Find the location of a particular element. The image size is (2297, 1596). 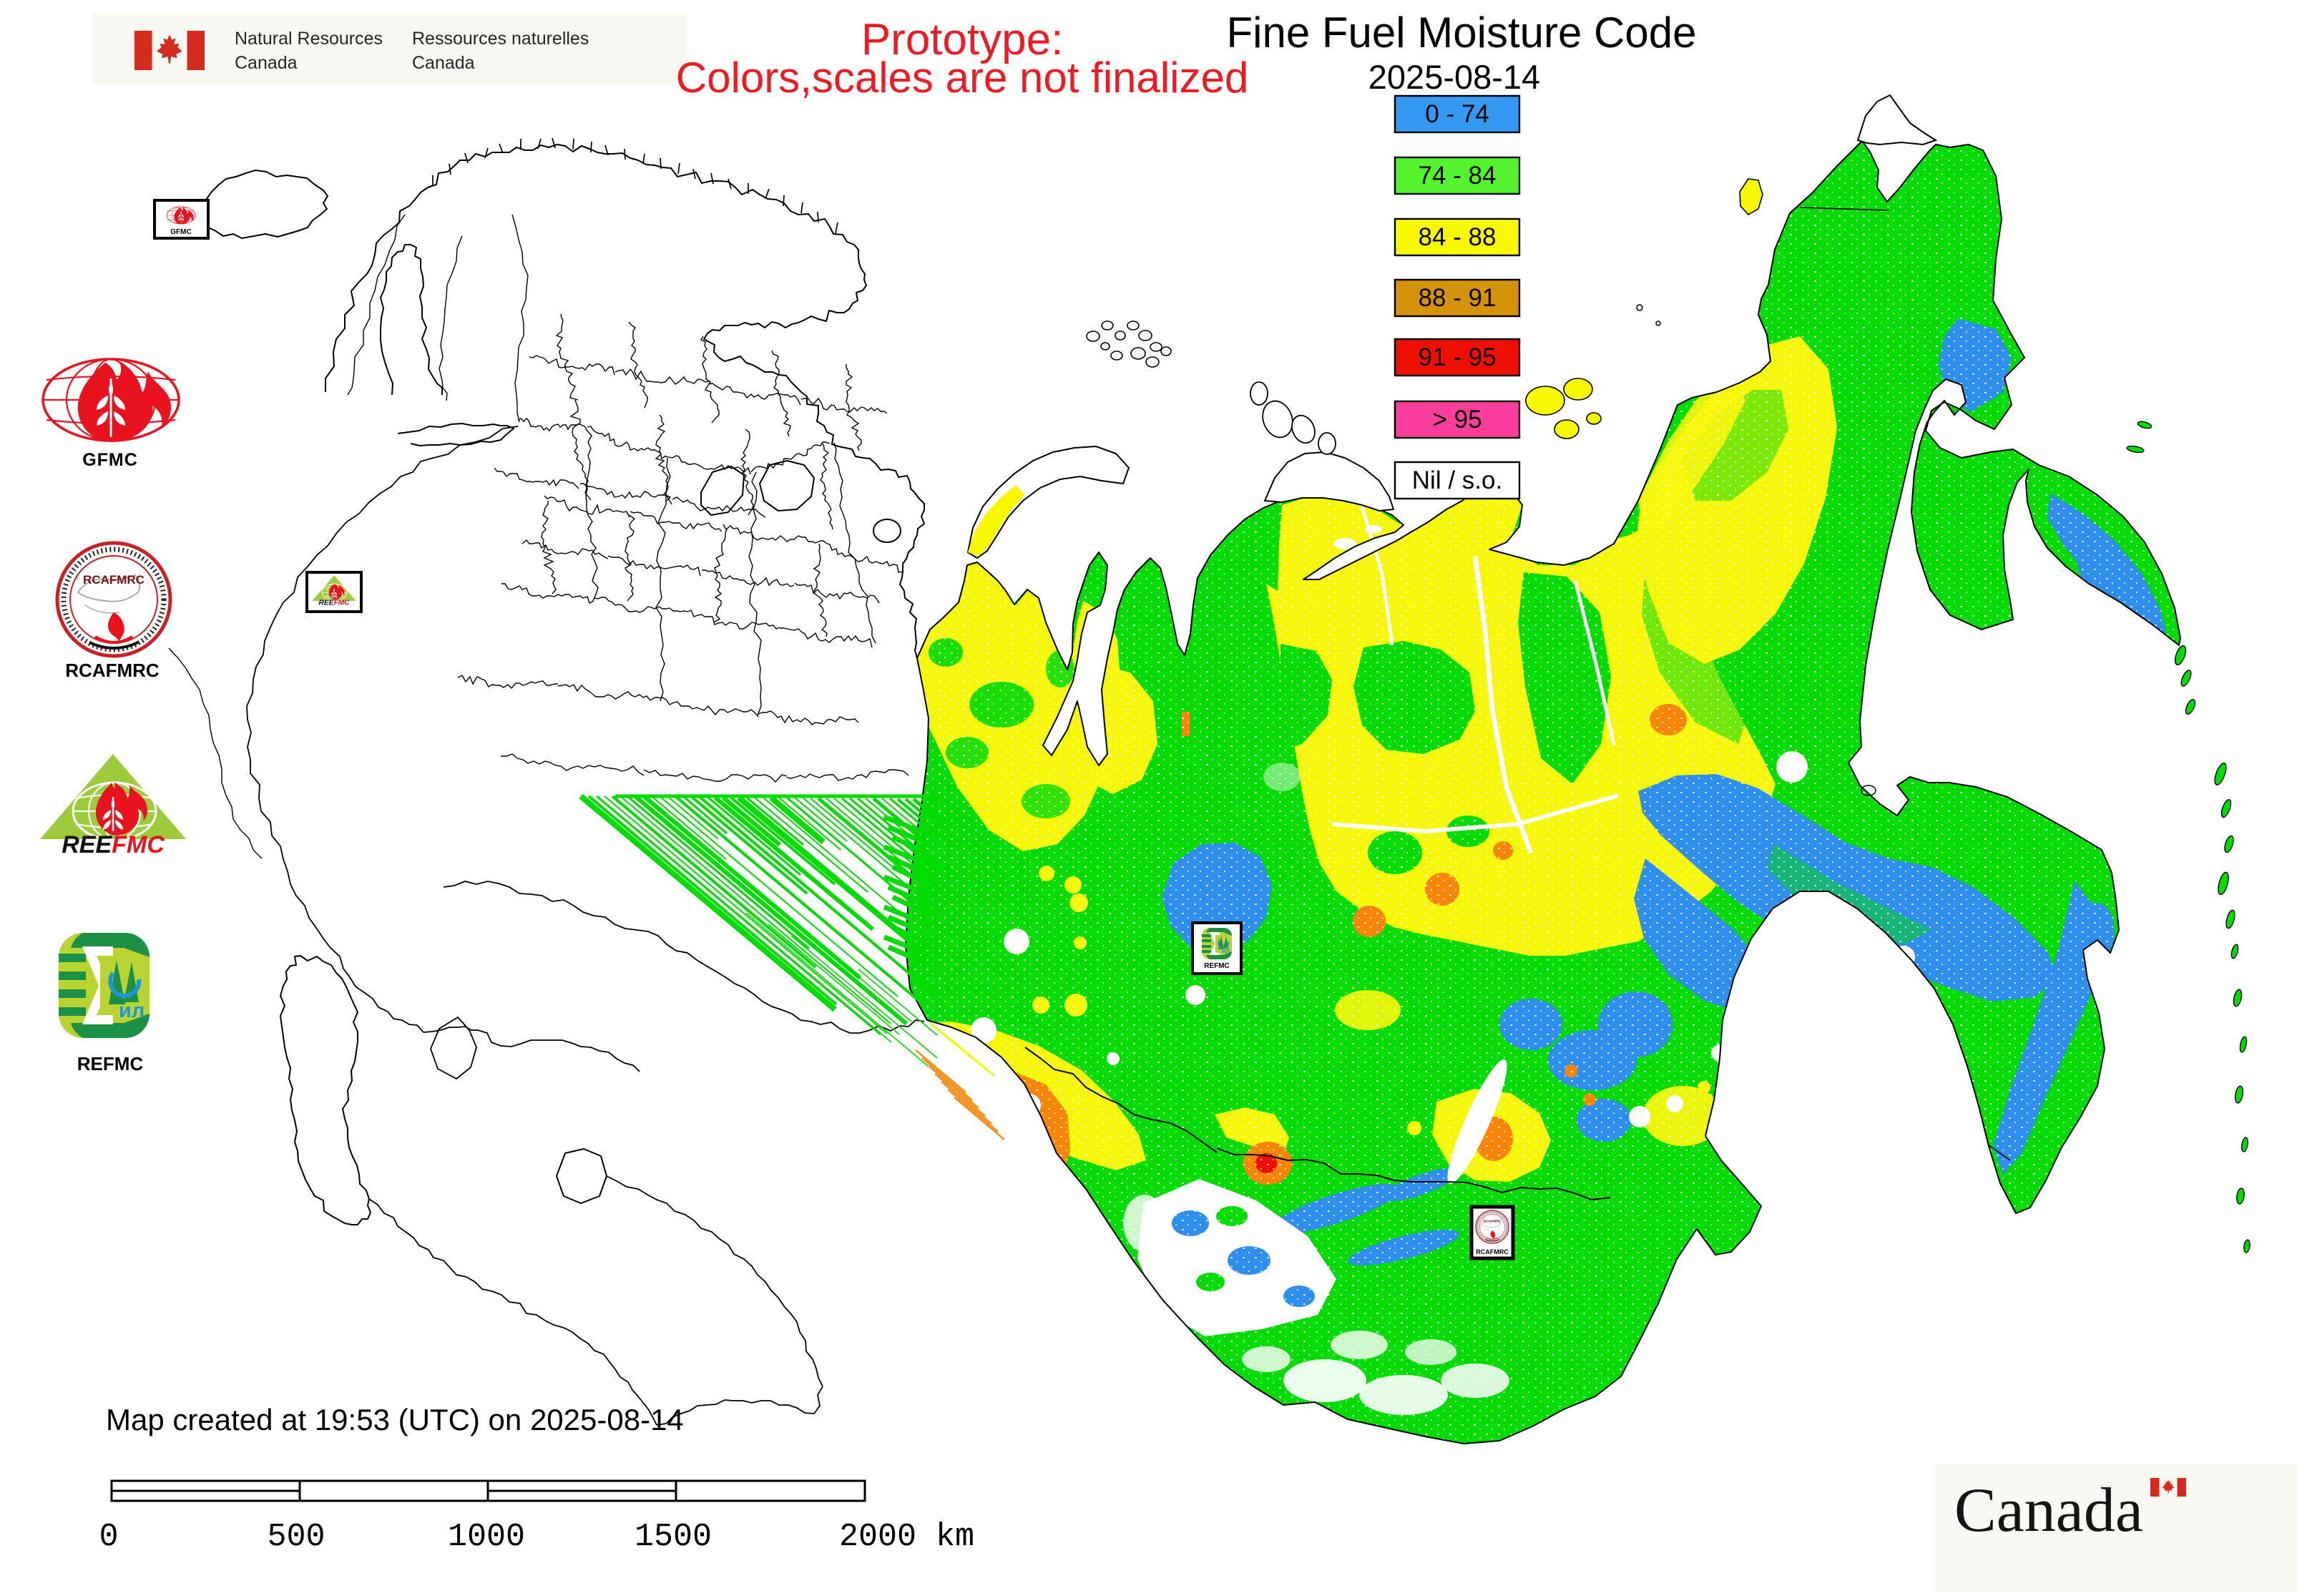

svg-text: Ressources naturelles is located at coordinates (500, 39).